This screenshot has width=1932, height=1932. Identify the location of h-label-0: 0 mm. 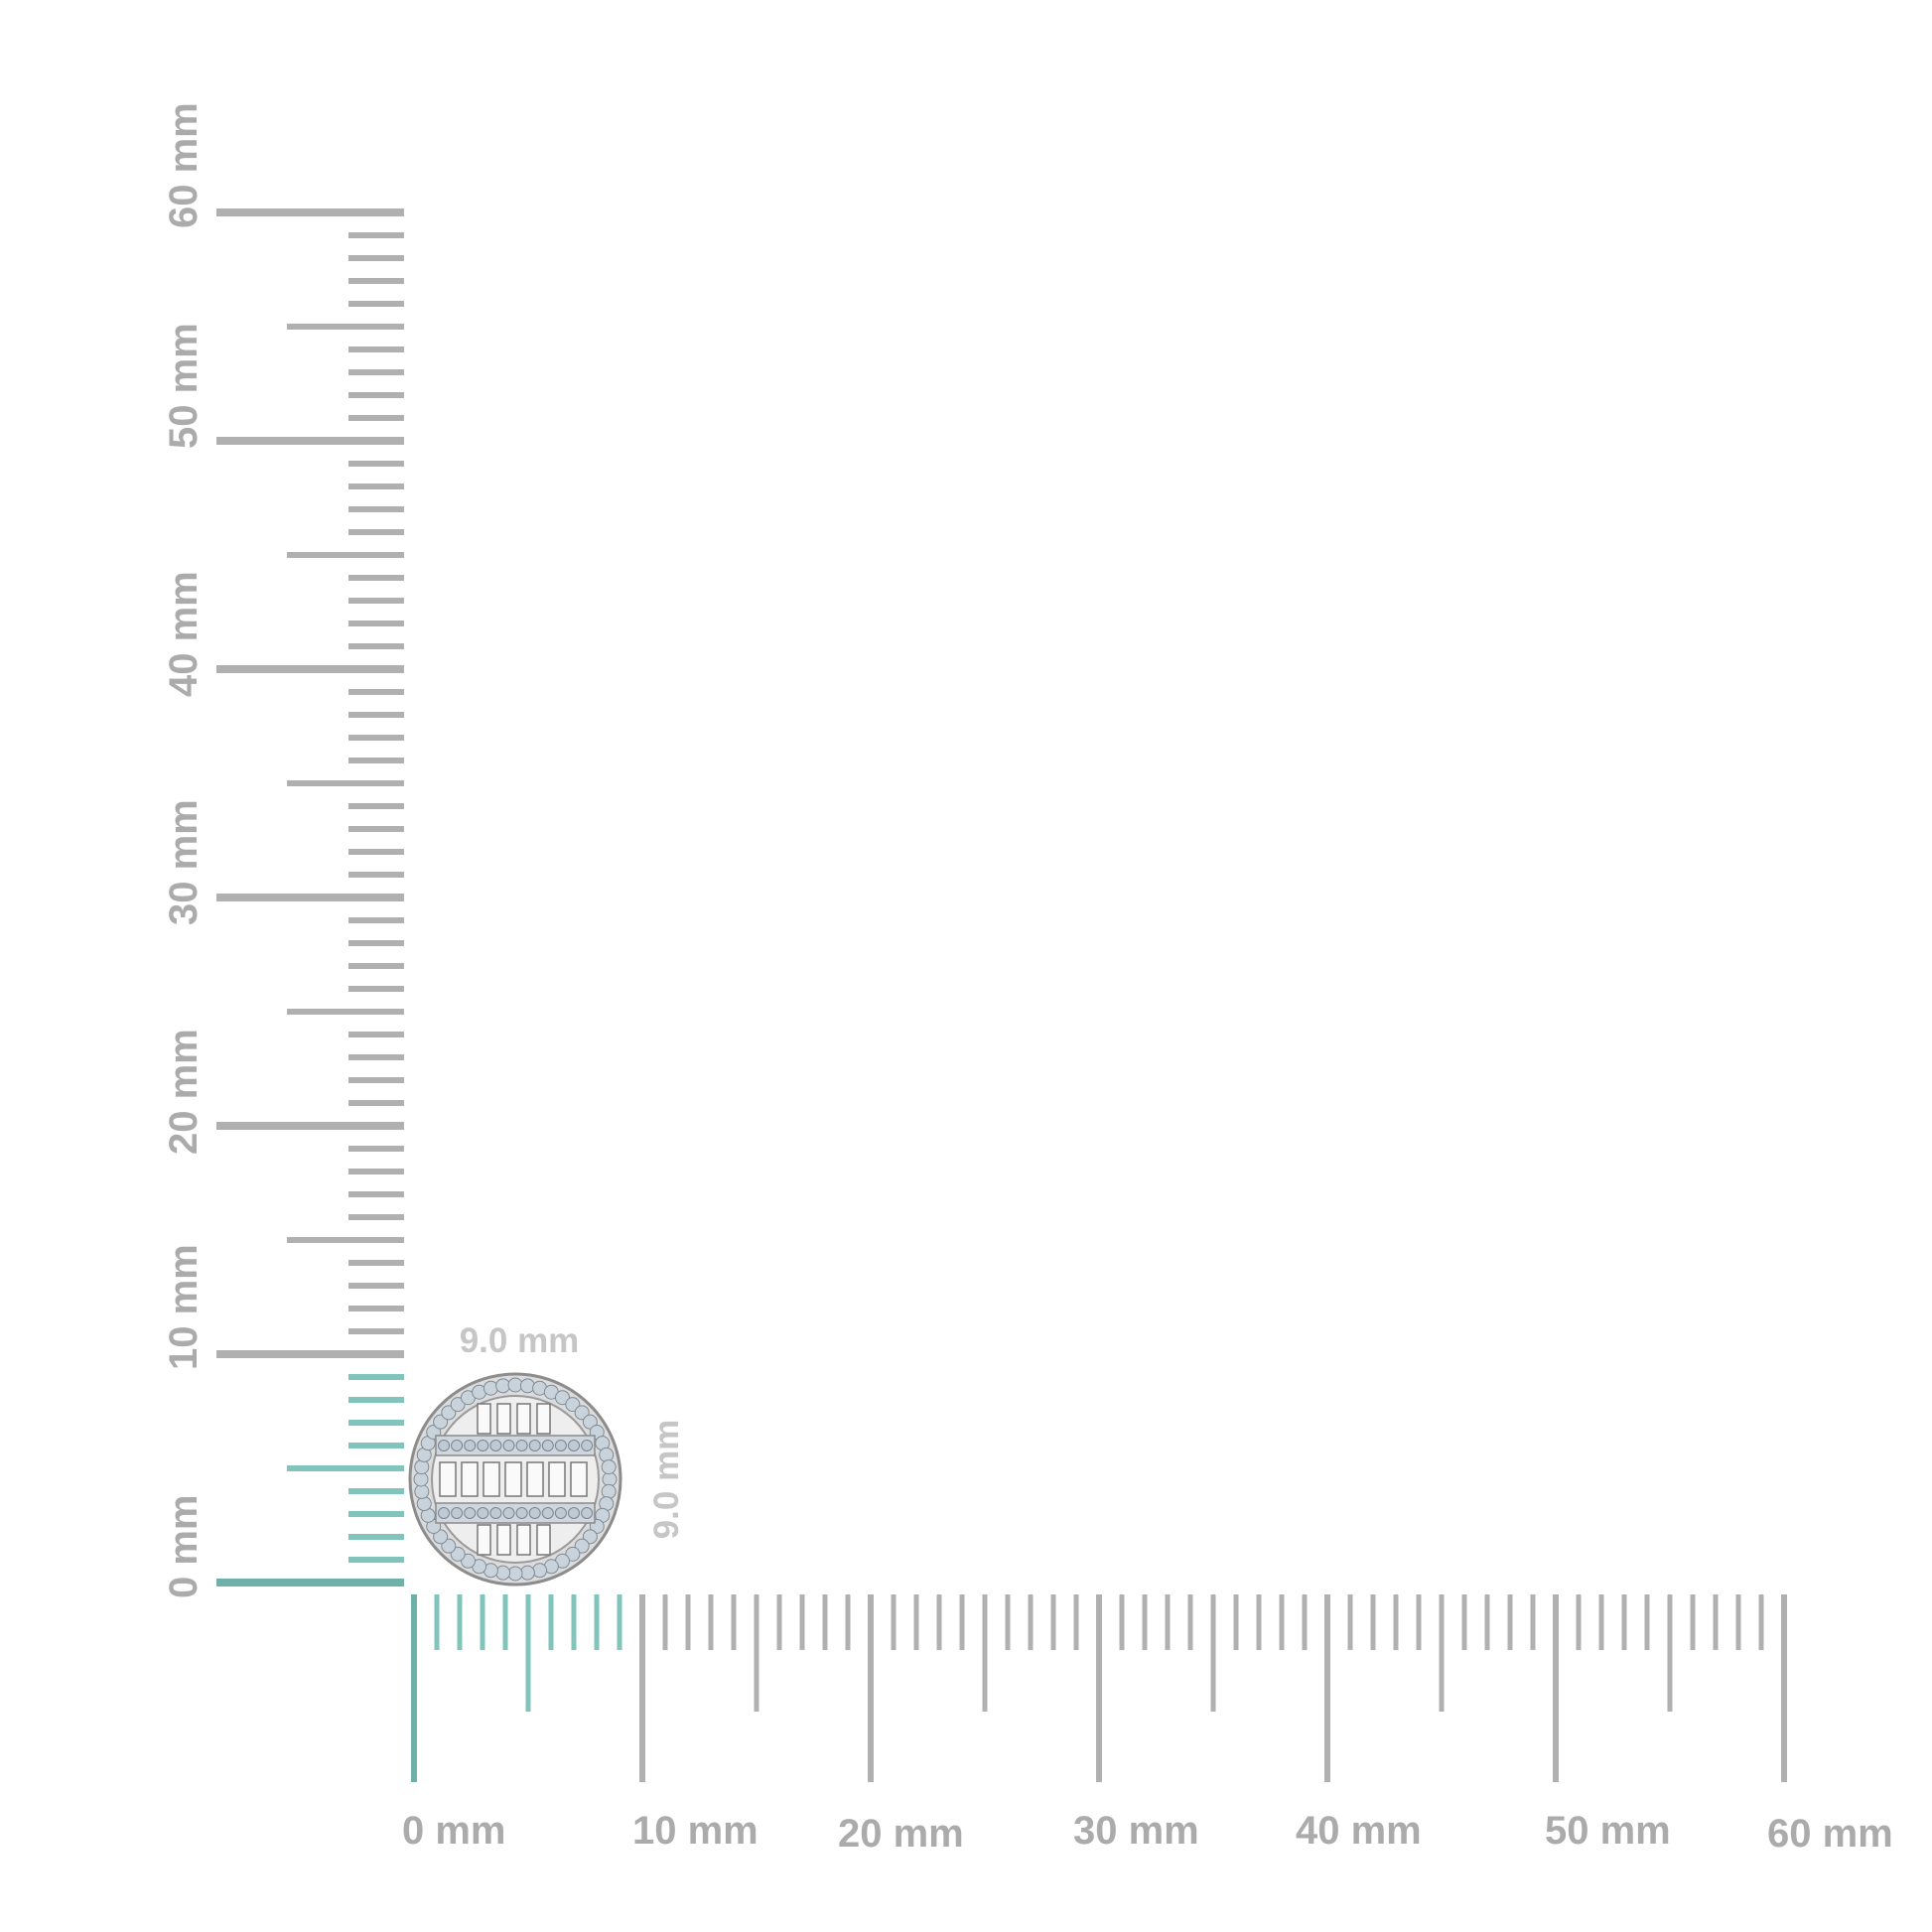
(454, 1831).